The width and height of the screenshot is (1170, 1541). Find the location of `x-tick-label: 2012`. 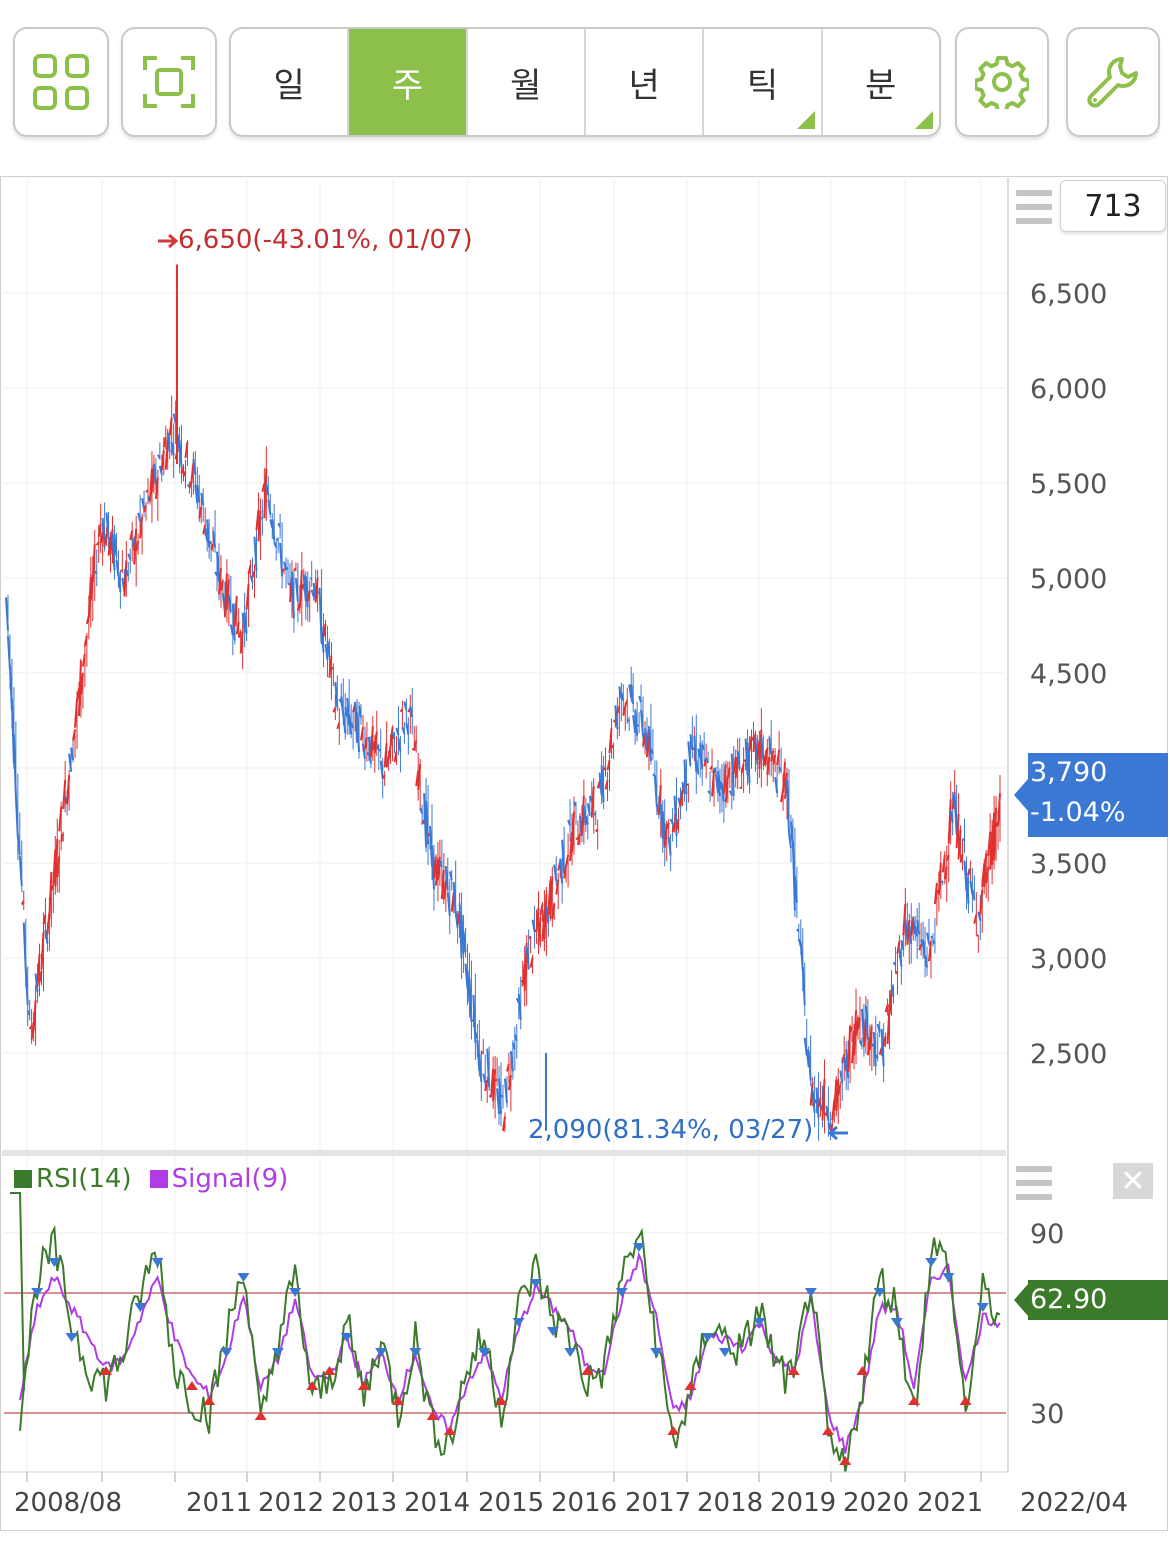

x-tick-label: 2012 is located at coordinates (291, 1503).